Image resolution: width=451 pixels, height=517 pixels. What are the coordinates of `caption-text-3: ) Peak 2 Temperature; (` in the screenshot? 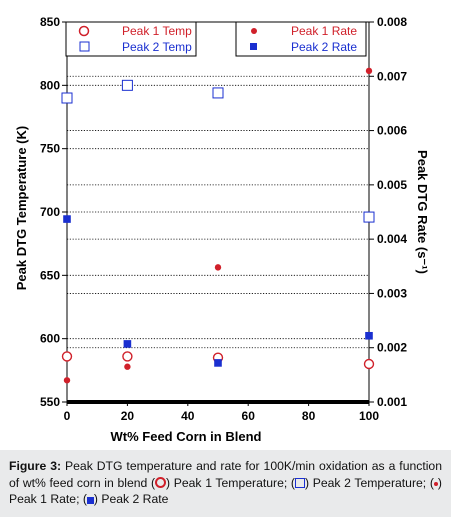 It's located at (369, 482).